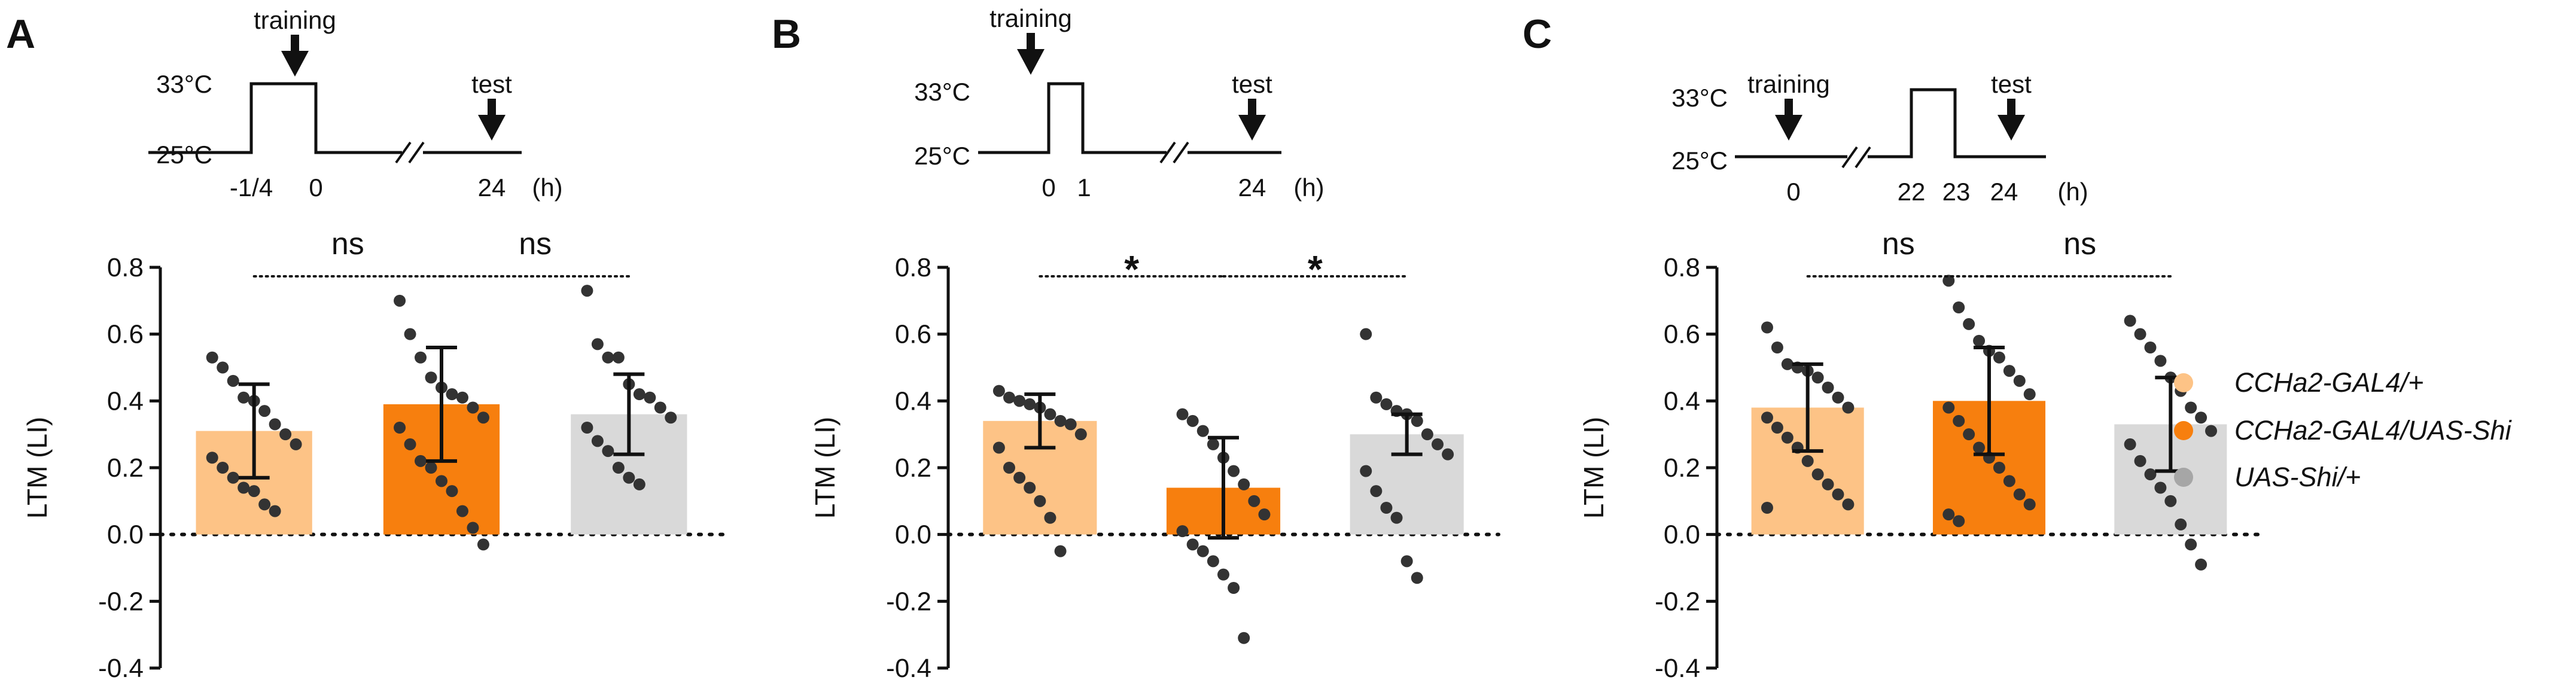 Image resolution: width=2576 pixels, height=686 pixels. I want to click on panel-c-temp-high: 33°C, so click(1699, 98).